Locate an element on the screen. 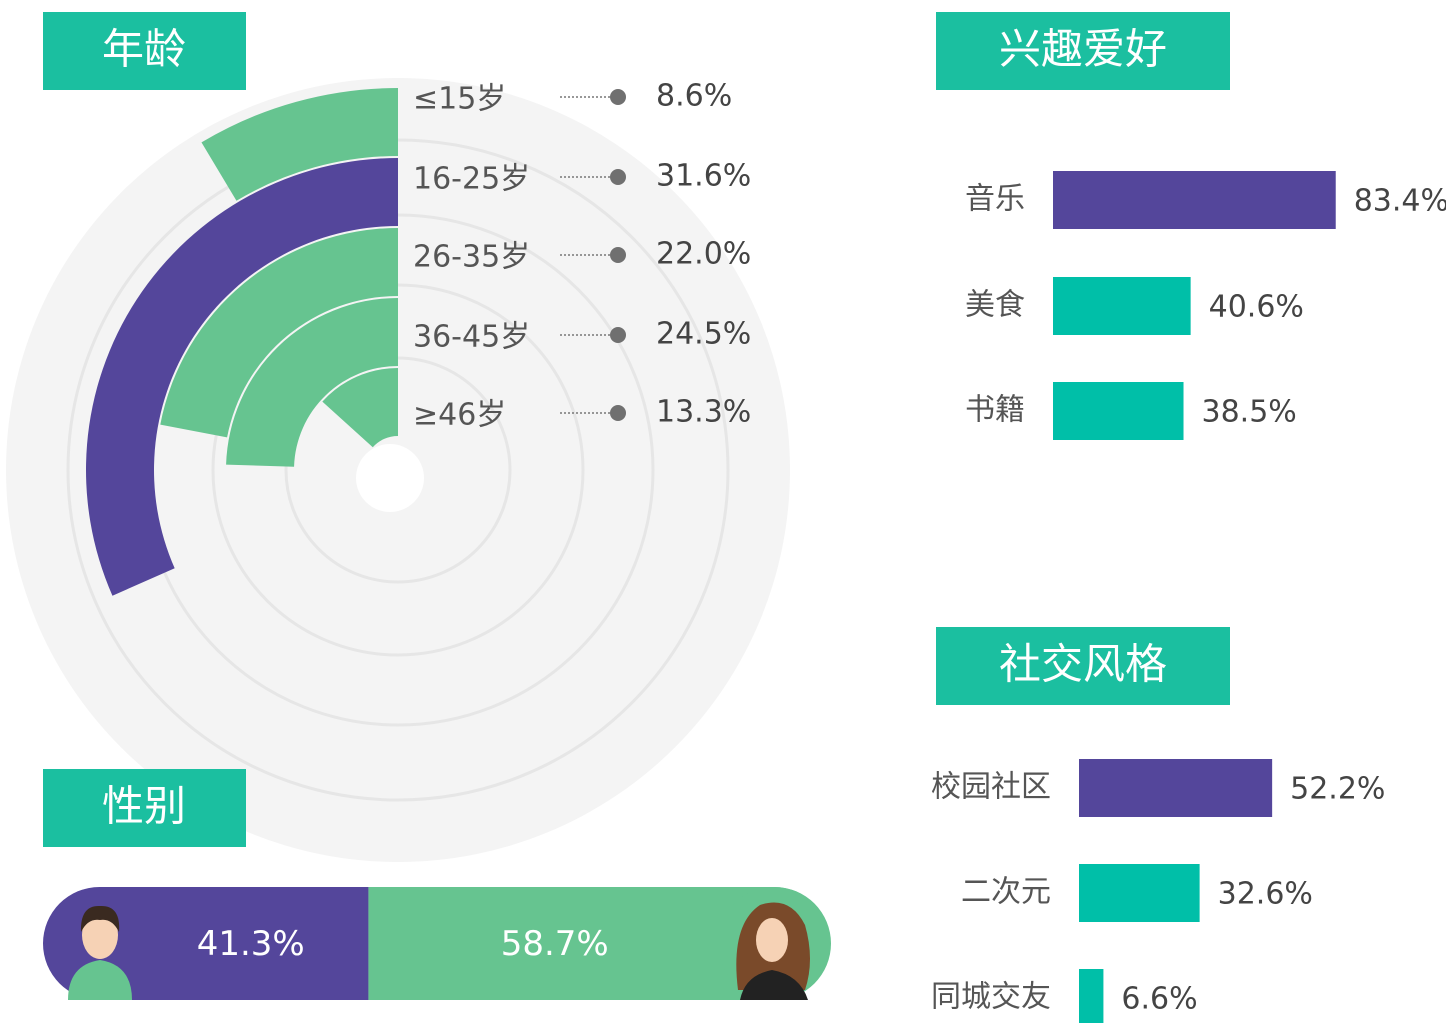 The image size is (1446, 1023). value-label: 58.7% is located at coordinates (555, 944).